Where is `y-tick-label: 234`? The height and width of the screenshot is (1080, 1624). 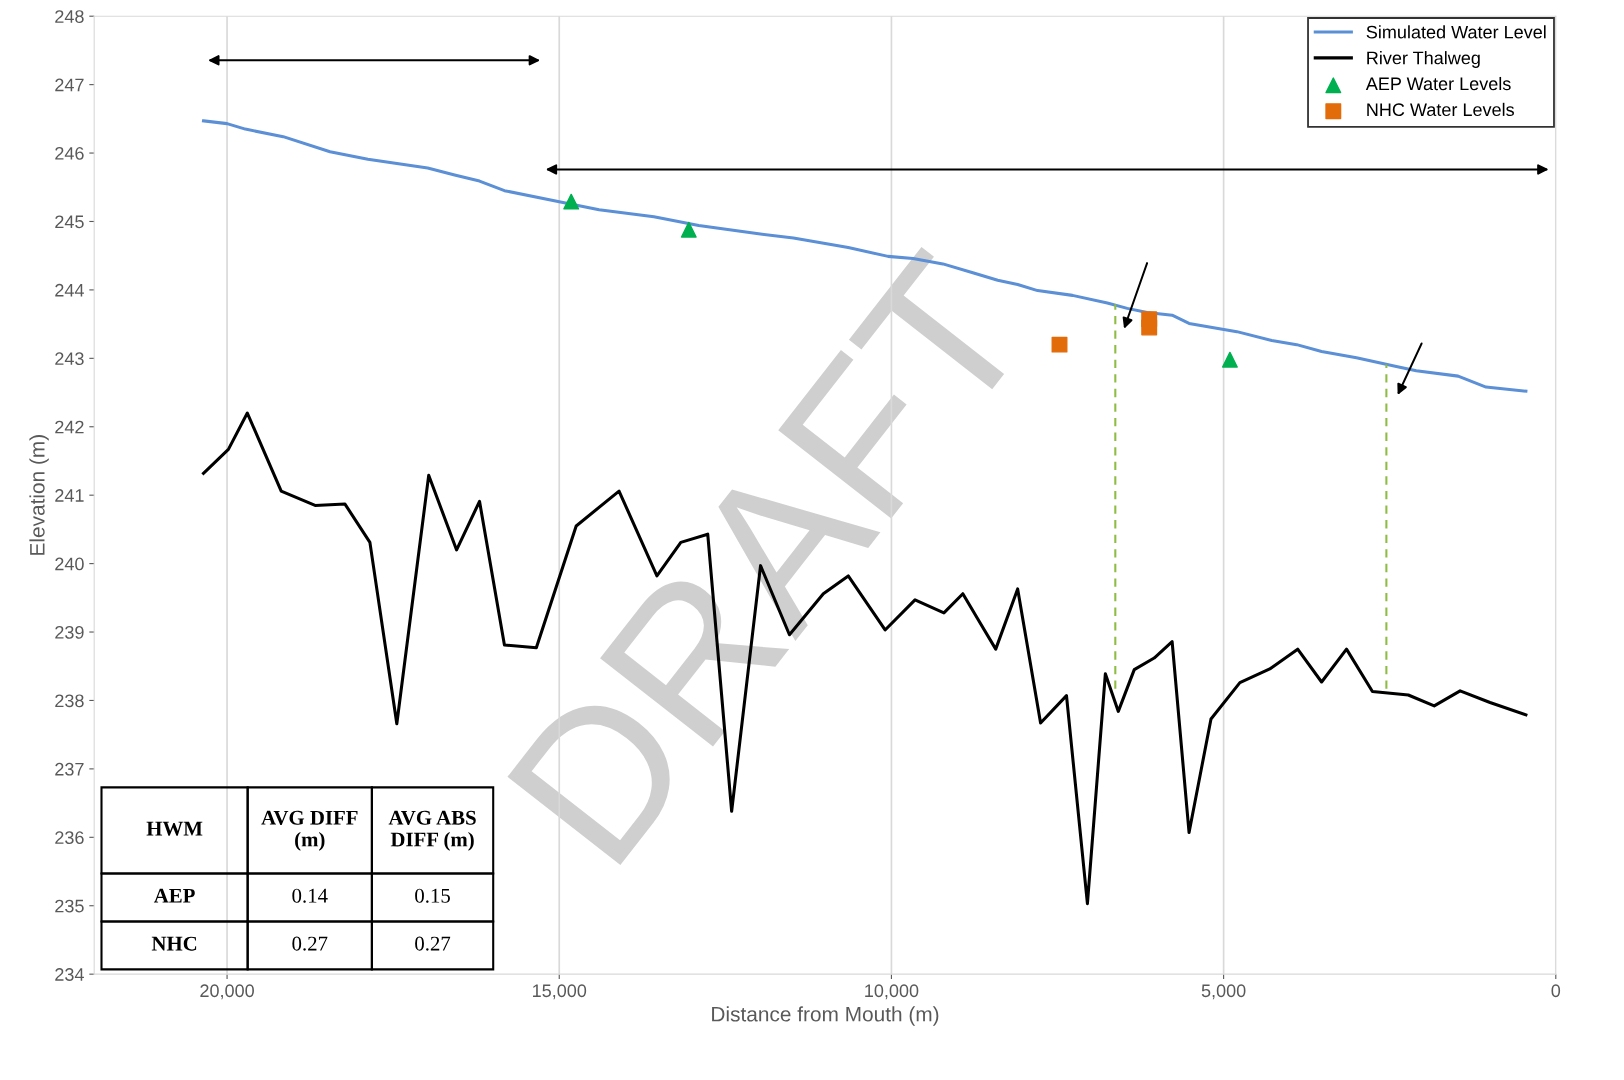
y-tick-label: 234 is located at coordinates (69, 974).